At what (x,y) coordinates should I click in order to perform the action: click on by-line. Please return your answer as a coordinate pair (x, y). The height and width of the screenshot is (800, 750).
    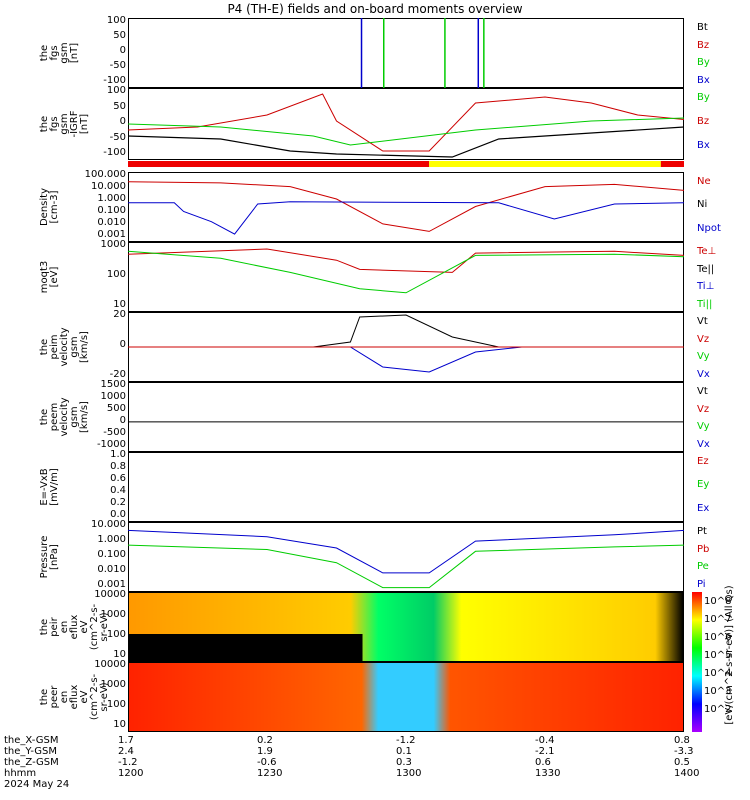
    Looking at the image, I should click on (406, 131).